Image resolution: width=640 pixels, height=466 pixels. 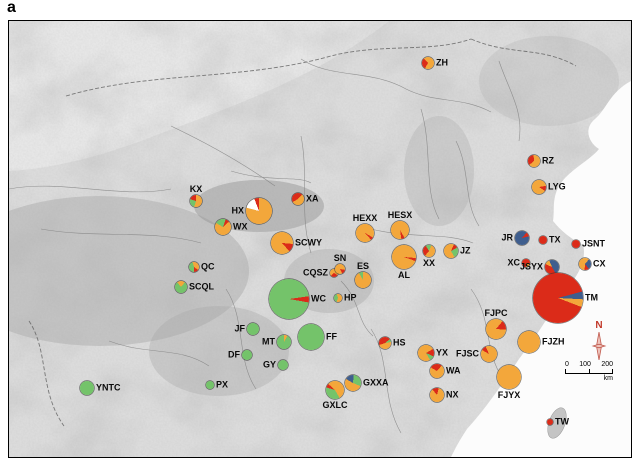 I want to click on pie-MT, so click(x=284, y=342).